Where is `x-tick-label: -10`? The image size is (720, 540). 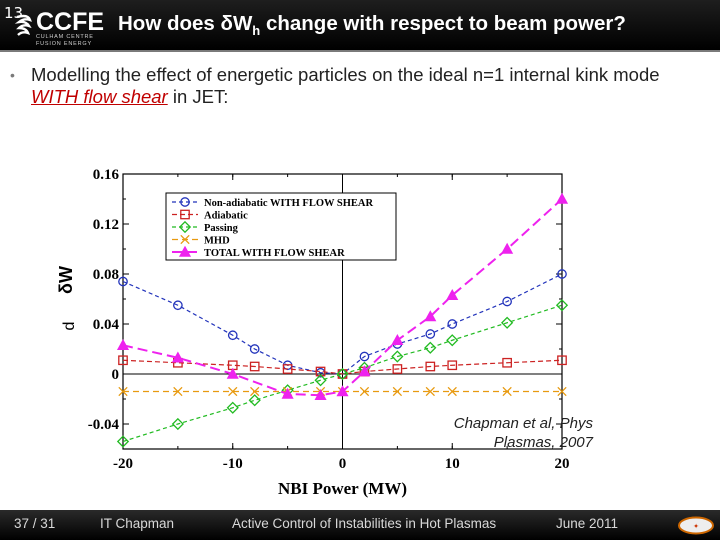
x-tick-label: -10 is located at coordinates (233, 464).